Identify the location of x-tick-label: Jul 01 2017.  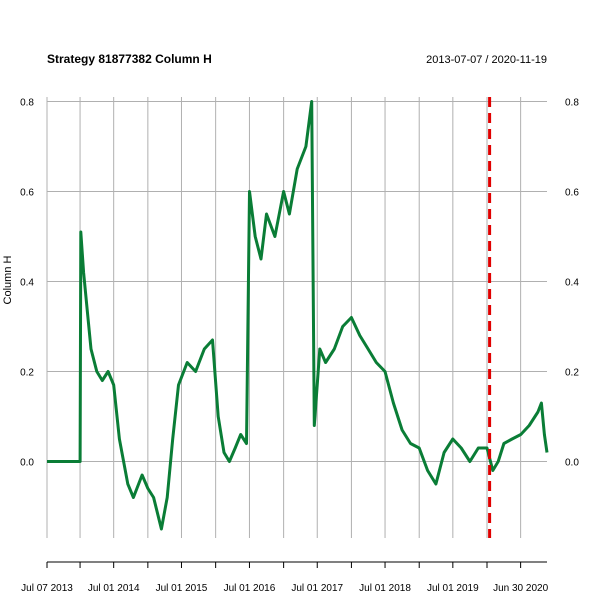
(317, 588).